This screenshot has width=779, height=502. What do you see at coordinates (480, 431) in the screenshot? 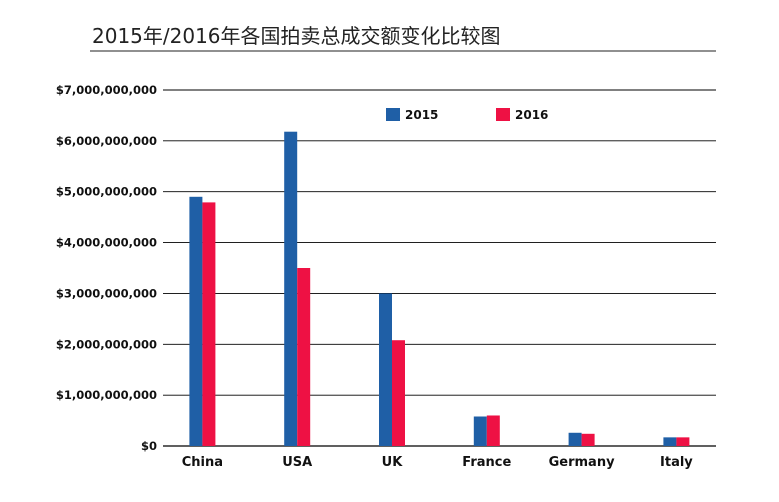
I see `bar-france-2015` at bounding box center [480, 431].